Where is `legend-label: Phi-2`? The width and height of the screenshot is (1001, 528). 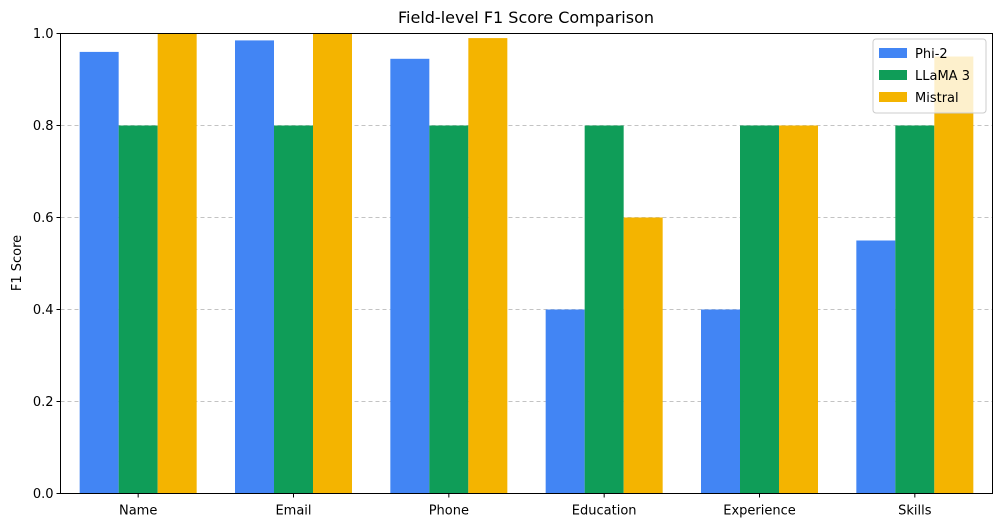 legend-label: Phi-2 is located at coordinates (931, 54).